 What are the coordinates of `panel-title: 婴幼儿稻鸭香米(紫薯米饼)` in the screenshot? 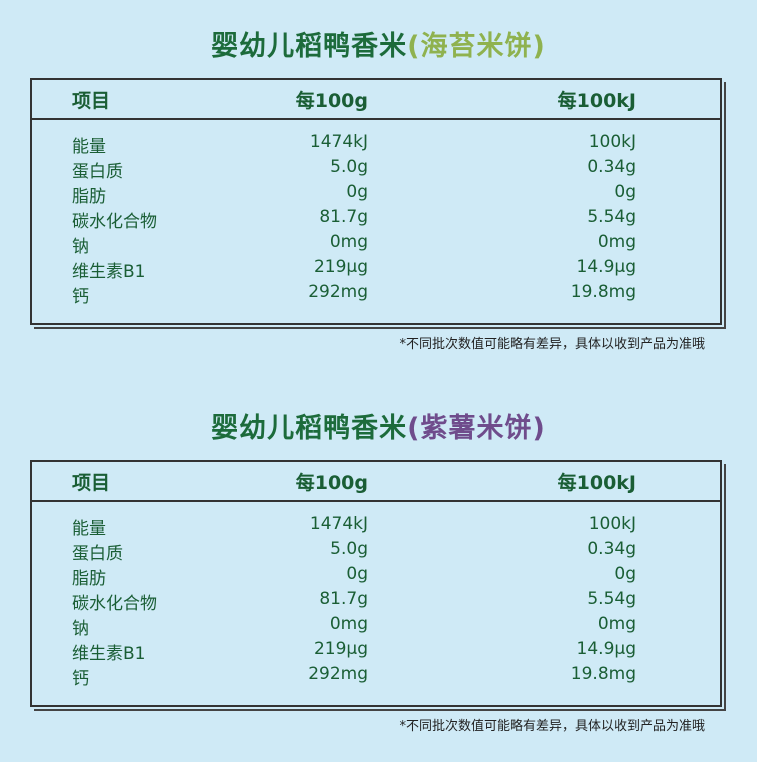 It's located at (378, 425).